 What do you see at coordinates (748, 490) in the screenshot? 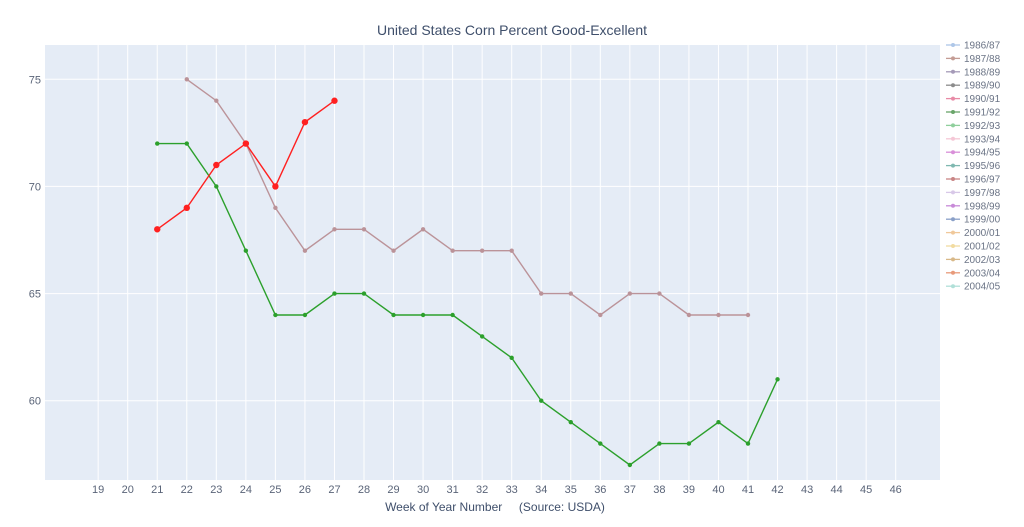
I see `x-tick-label: 41` at bounding box center [748, 490].